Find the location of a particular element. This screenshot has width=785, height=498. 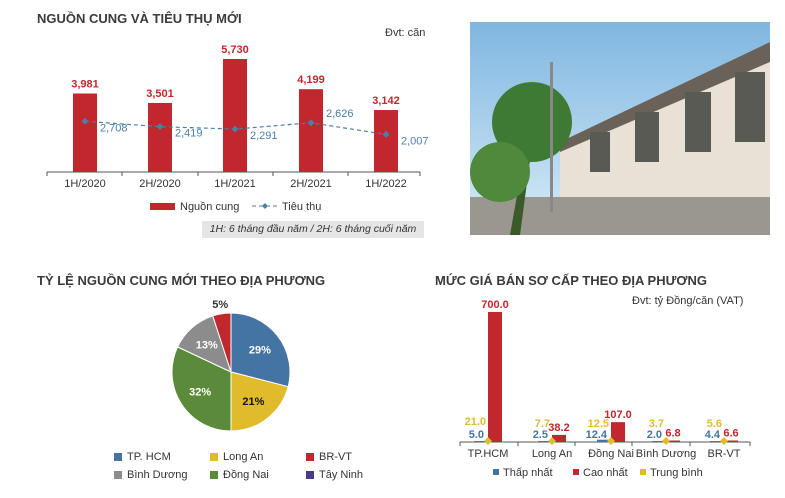

min-price-label: 5.0 is located at coordinates (476, 435).